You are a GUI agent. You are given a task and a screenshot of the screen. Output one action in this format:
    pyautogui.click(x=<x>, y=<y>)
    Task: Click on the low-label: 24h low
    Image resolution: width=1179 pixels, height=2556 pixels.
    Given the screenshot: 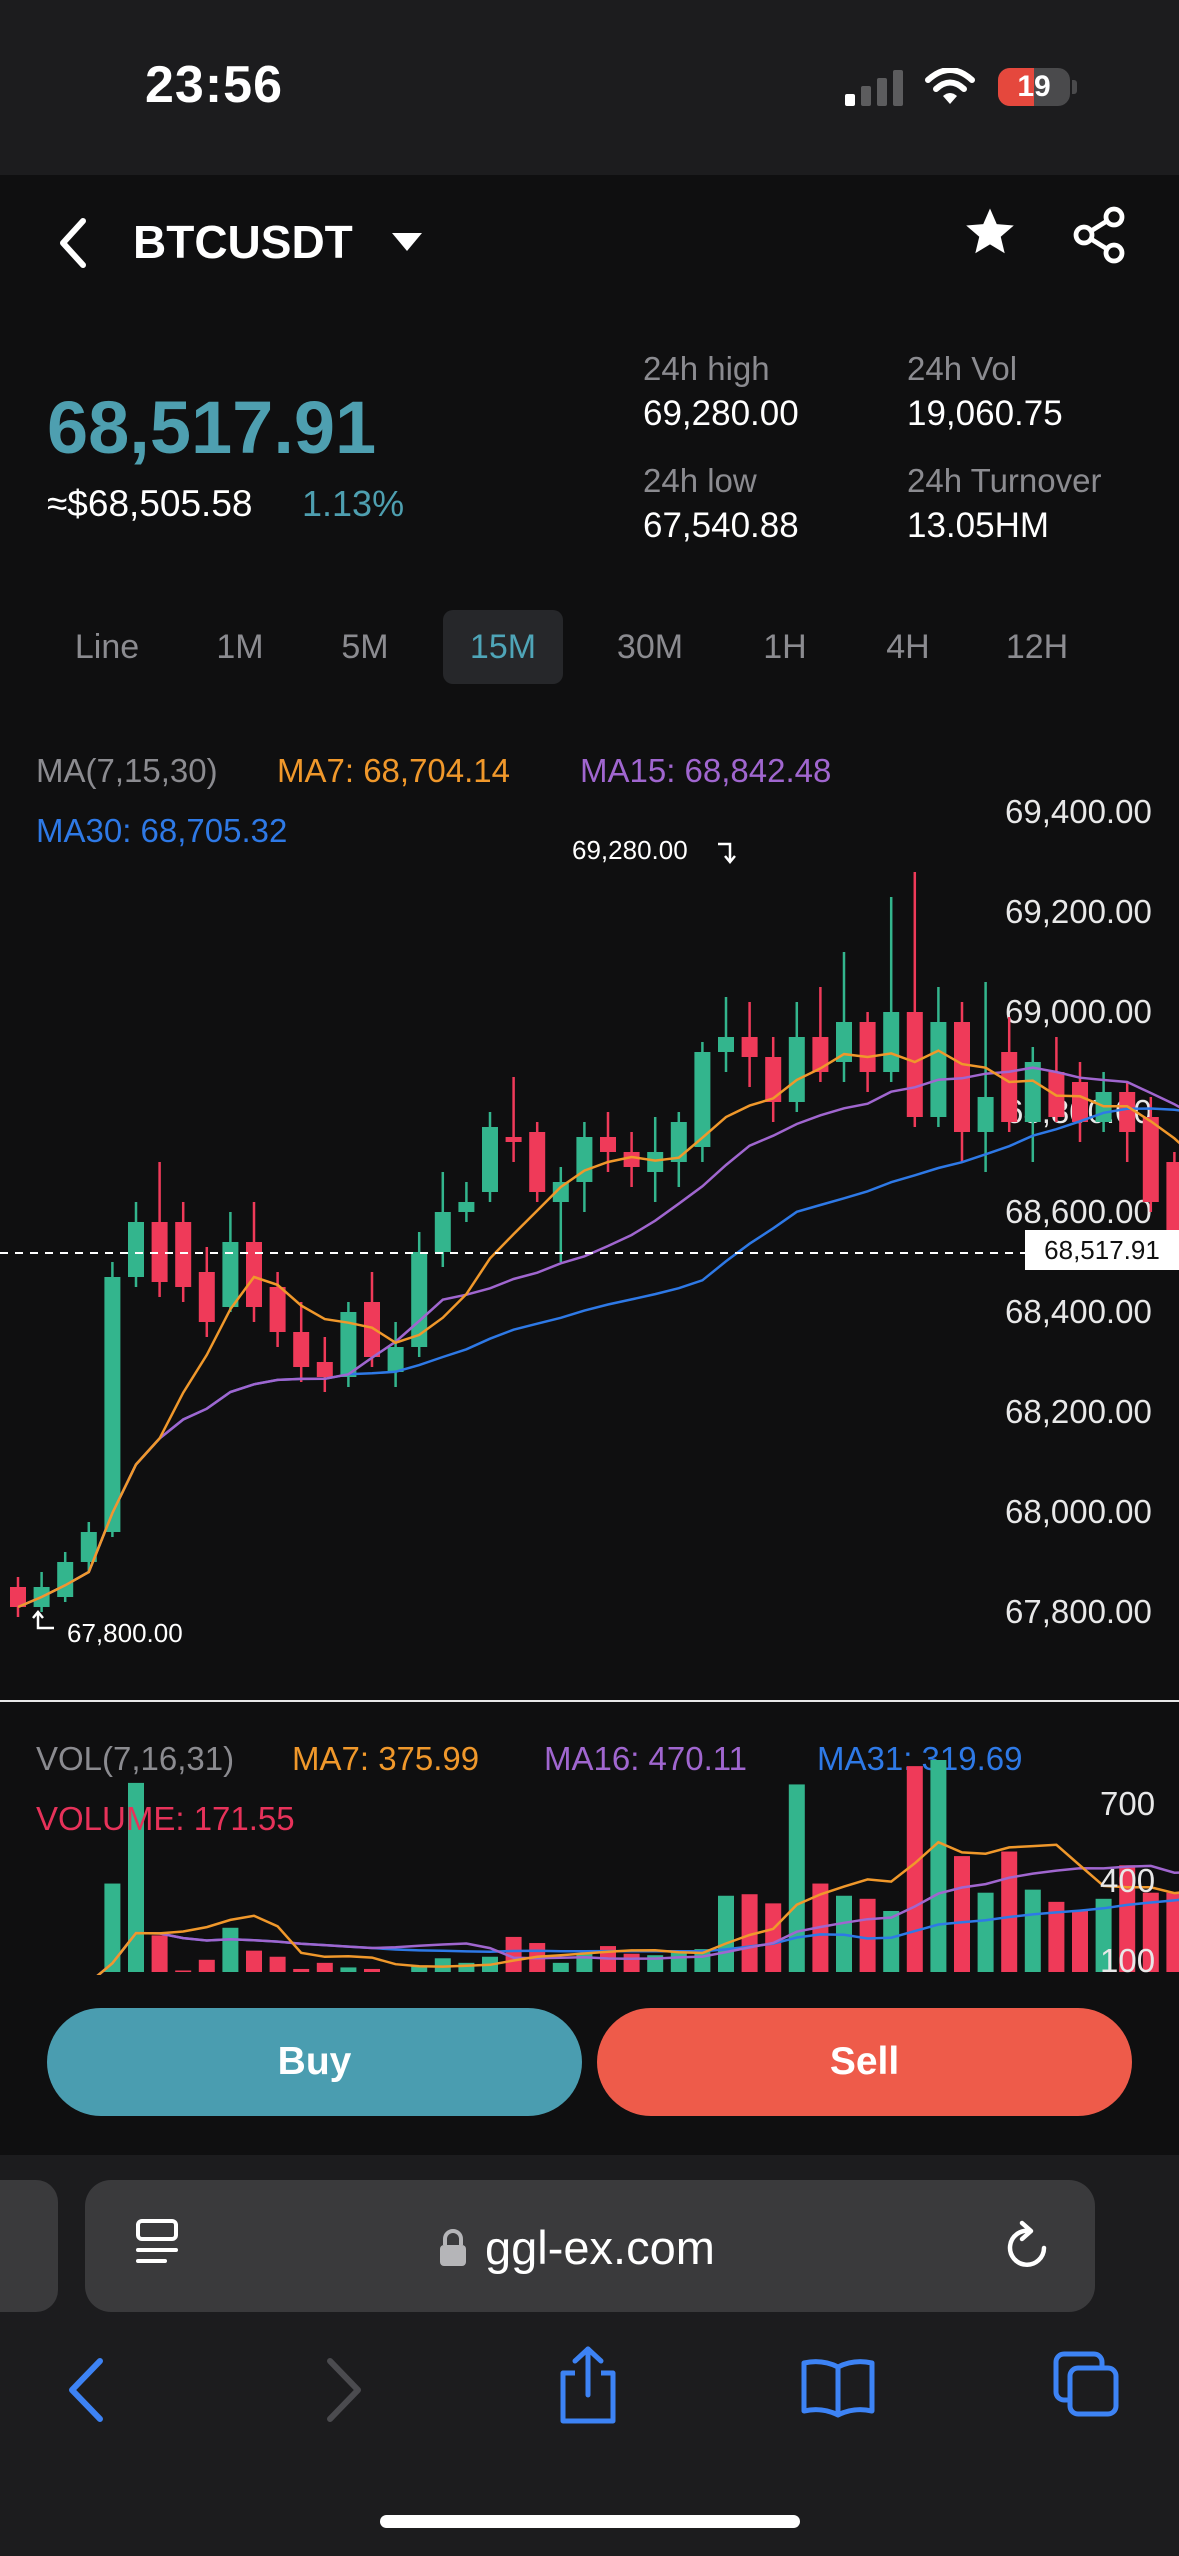 What is the action you would take?
    pyautogui.click(x=700, y=480)
    